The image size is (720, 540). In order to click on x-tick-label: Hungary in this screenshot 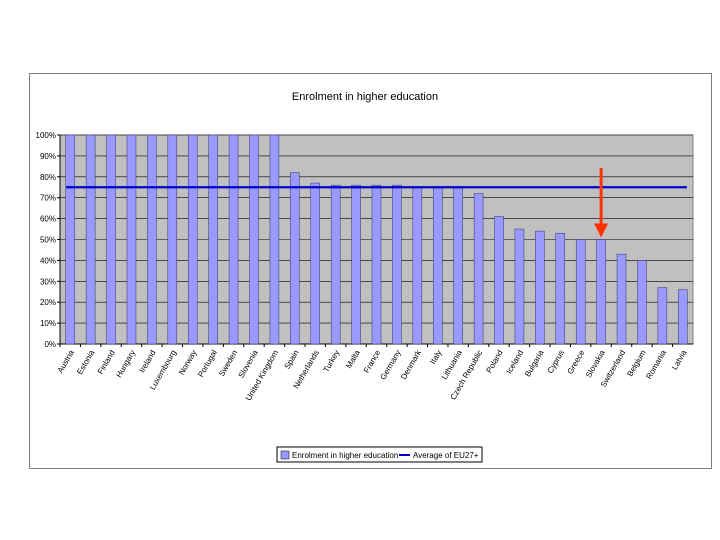, I will do `click(125, 364)`.